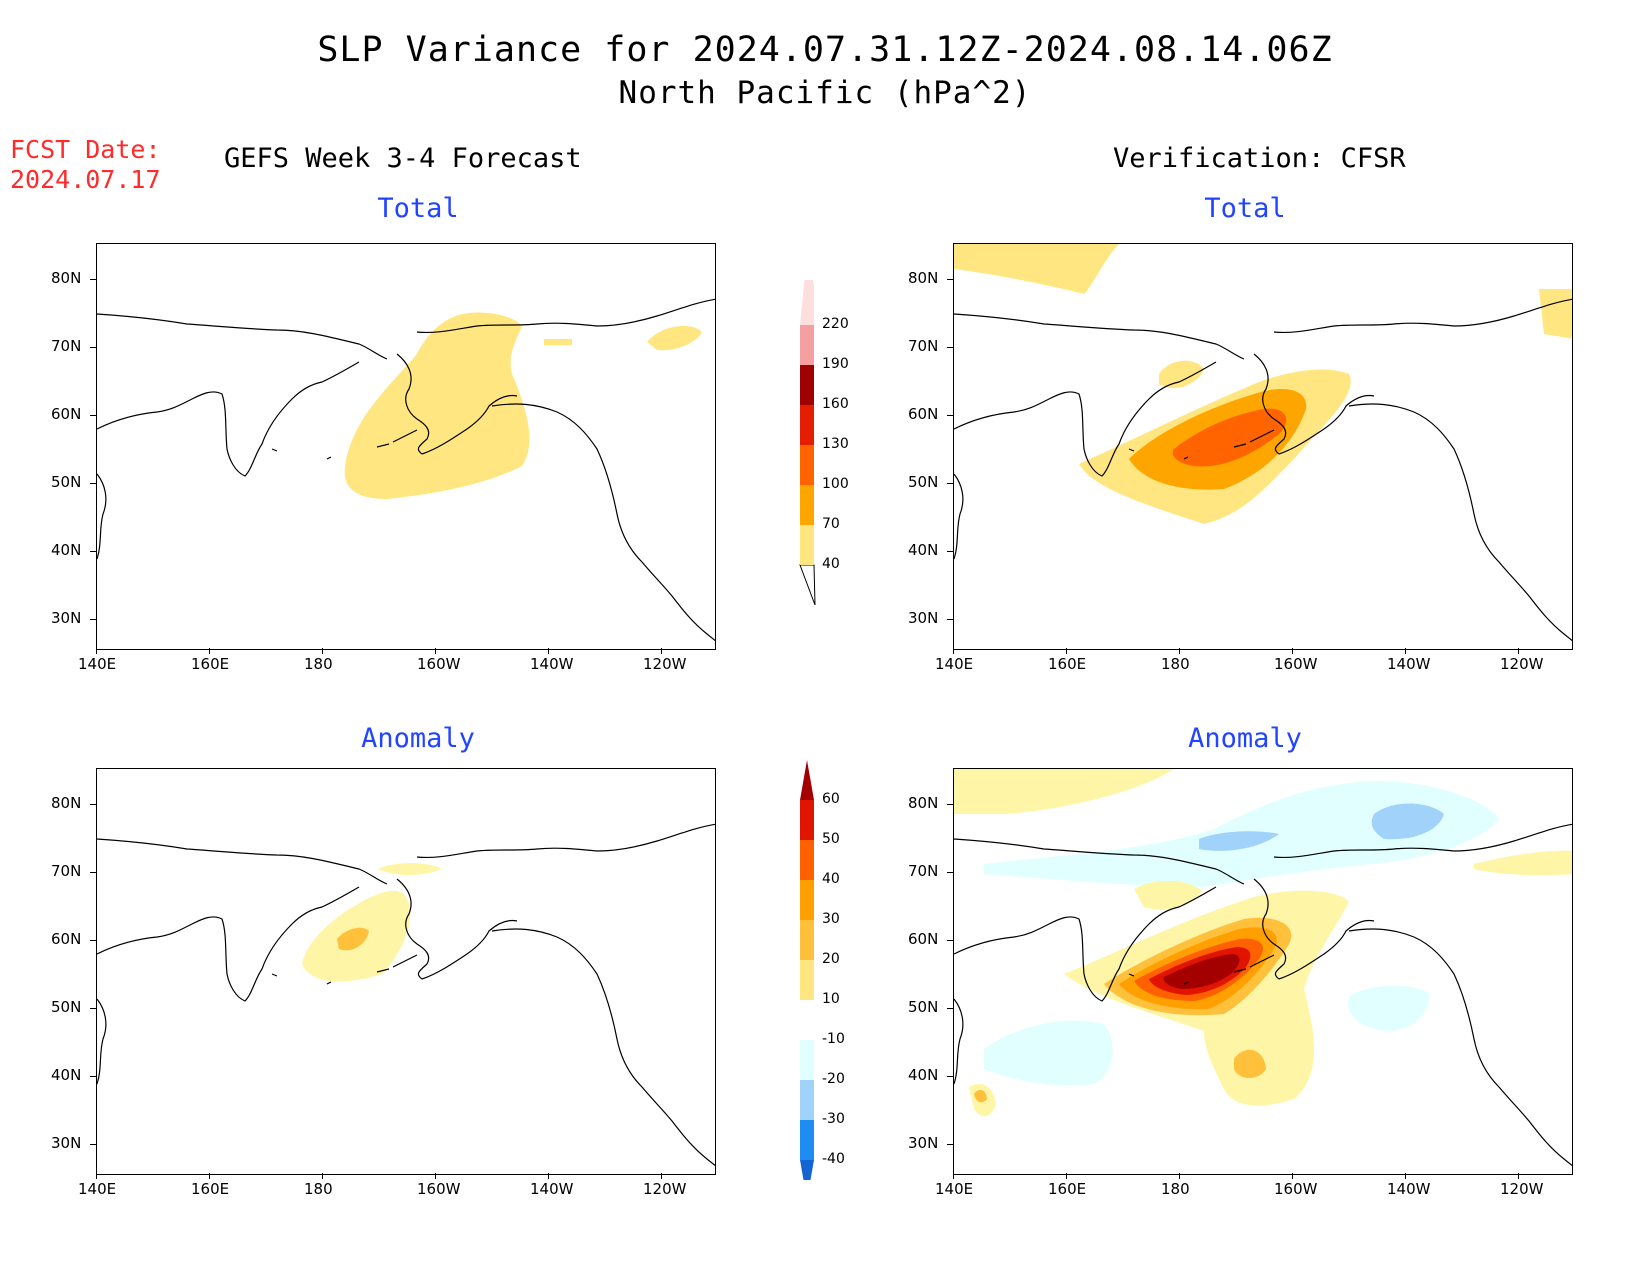 Image resolution: width=1650 pixels, height=1275 pixels. Describe the element at coordinates (807, 970) in the screenshot. I see `anomaly-colorbar` at that location.